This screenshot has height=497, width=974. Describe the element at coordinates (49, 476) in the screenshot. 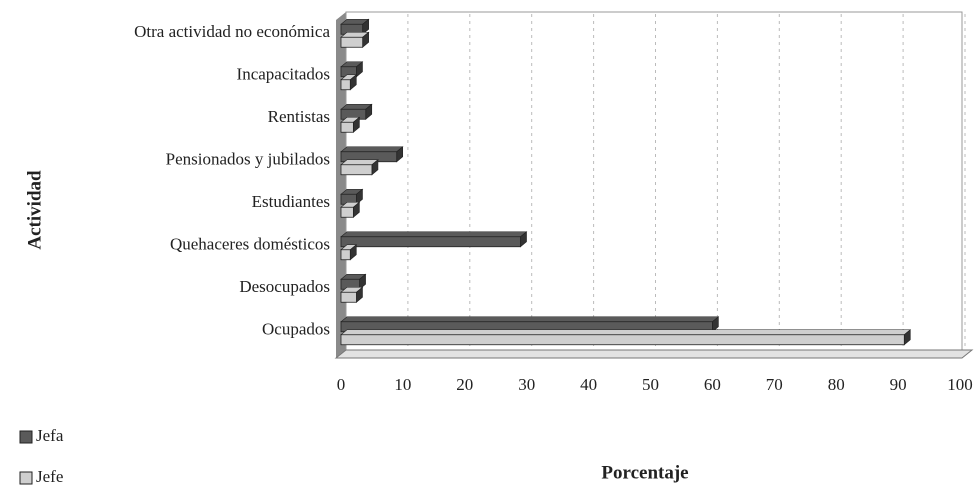

I see `legend-label: Jefe` at that location.